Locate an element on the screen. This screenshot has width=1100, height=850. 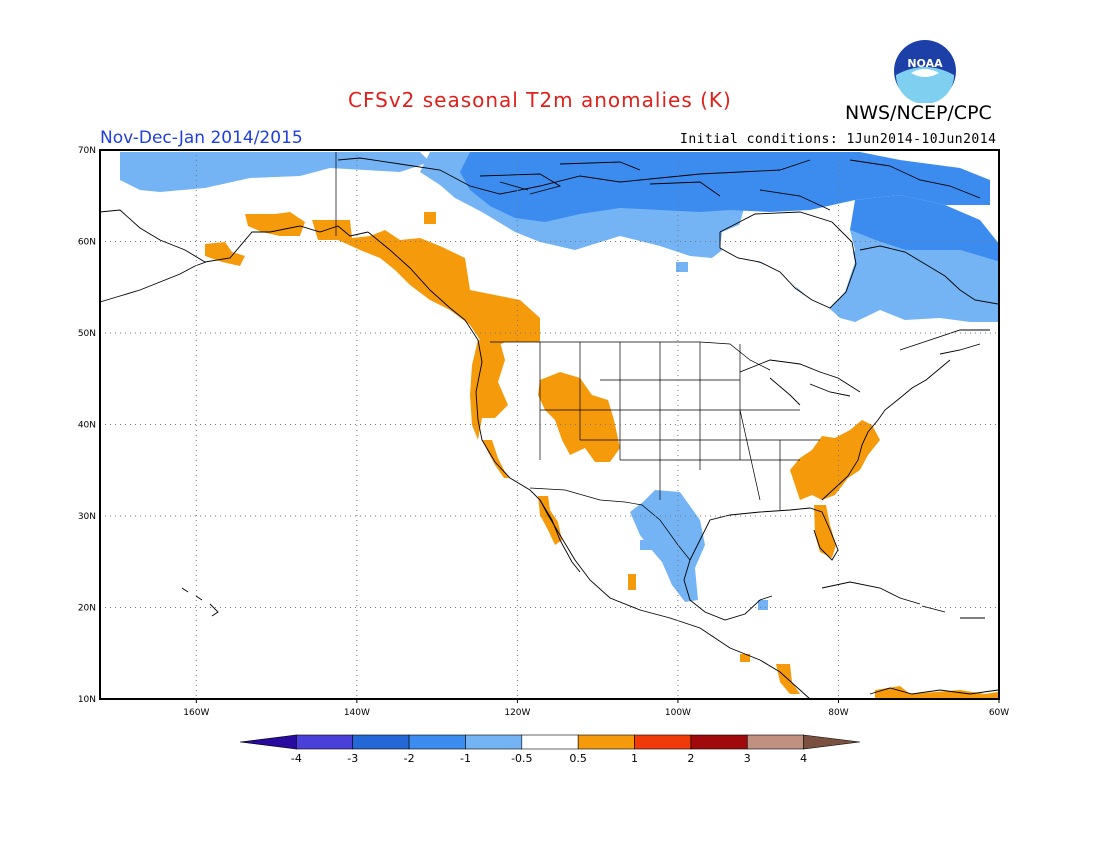
season-label: Nov-Dec-Jan 2014/2015 is located at coordinates (201, 138).